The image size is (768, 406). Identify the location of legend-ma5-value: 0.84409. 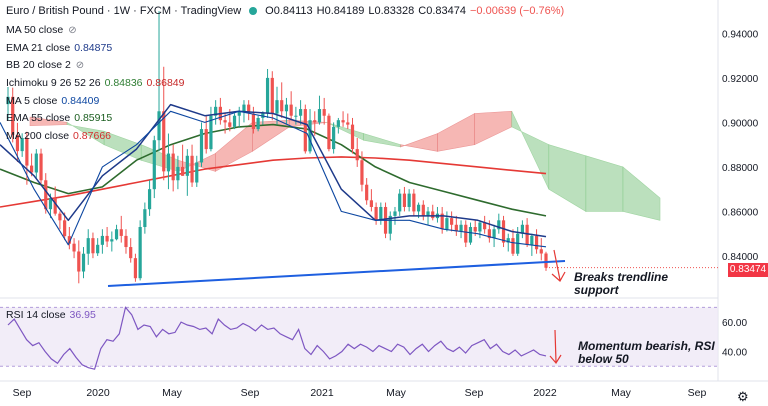
(80, 101).